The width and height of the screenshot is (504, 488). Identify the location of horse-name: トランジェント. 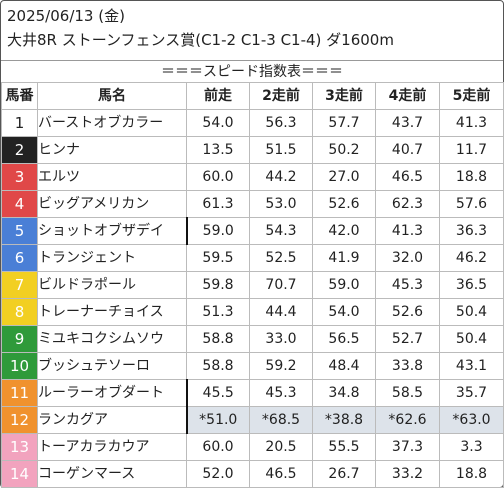
(112, 258).